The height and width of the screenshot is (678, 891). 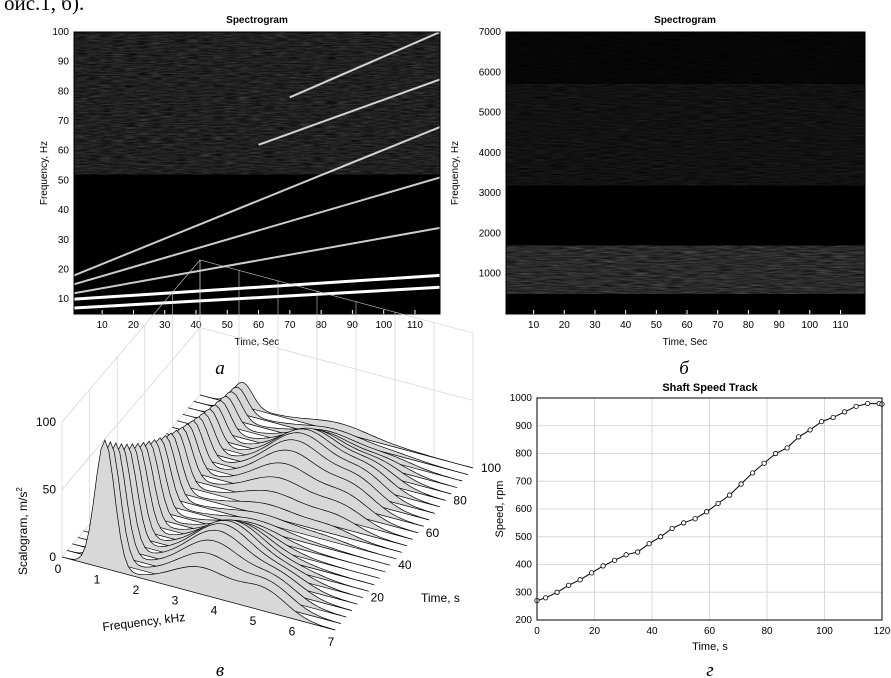 I want to click on spectrogram-a-xtick-label: 10, so click(x=103, y=325).